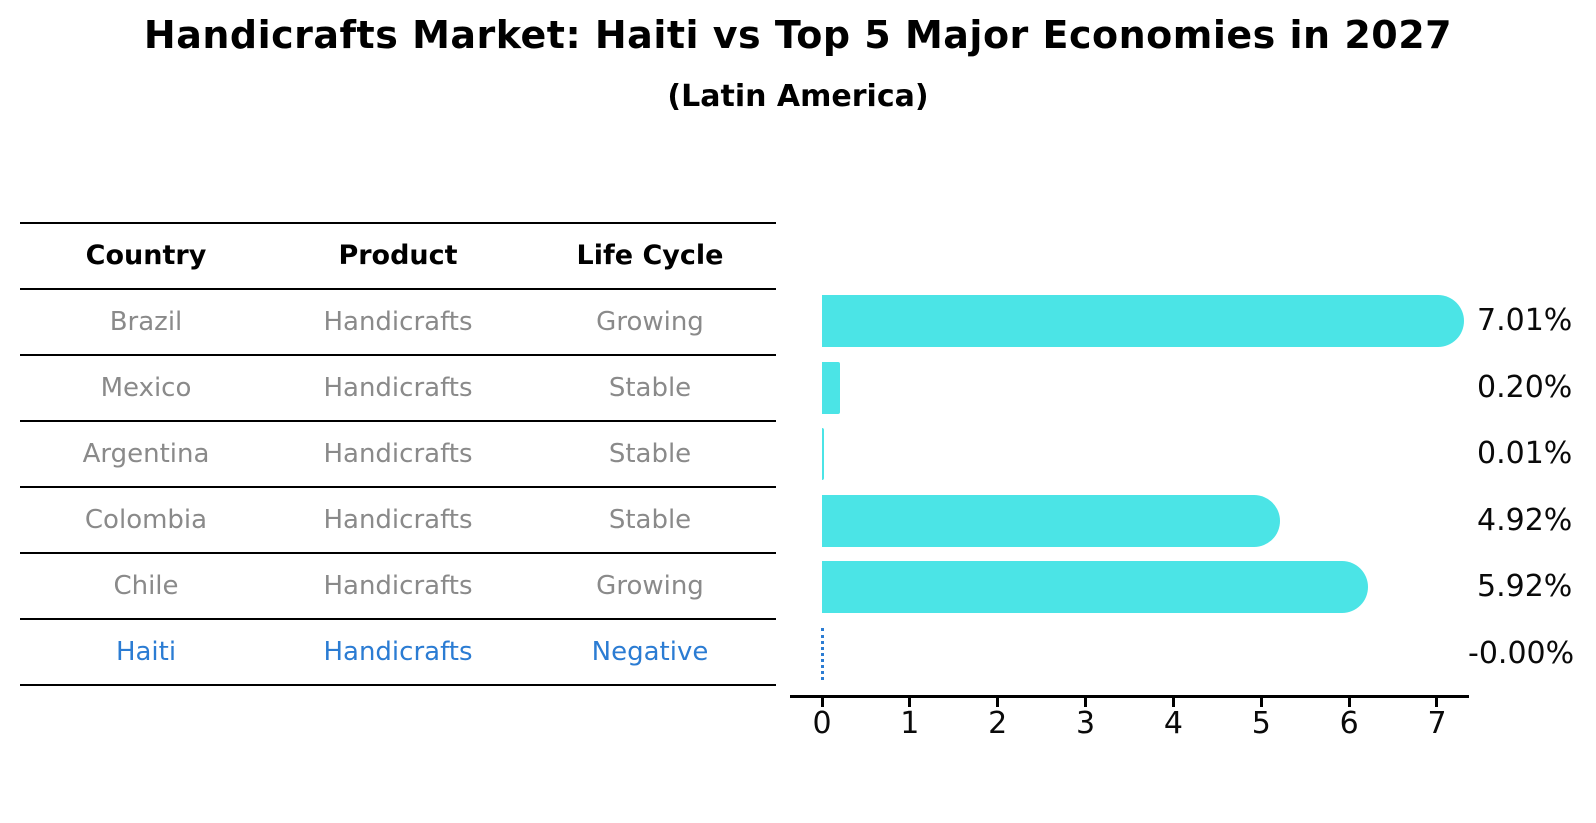  Describe the element at coordinates (1525, 321) in the screenshot. I see `bar-value-label: 7.01%` at that location.